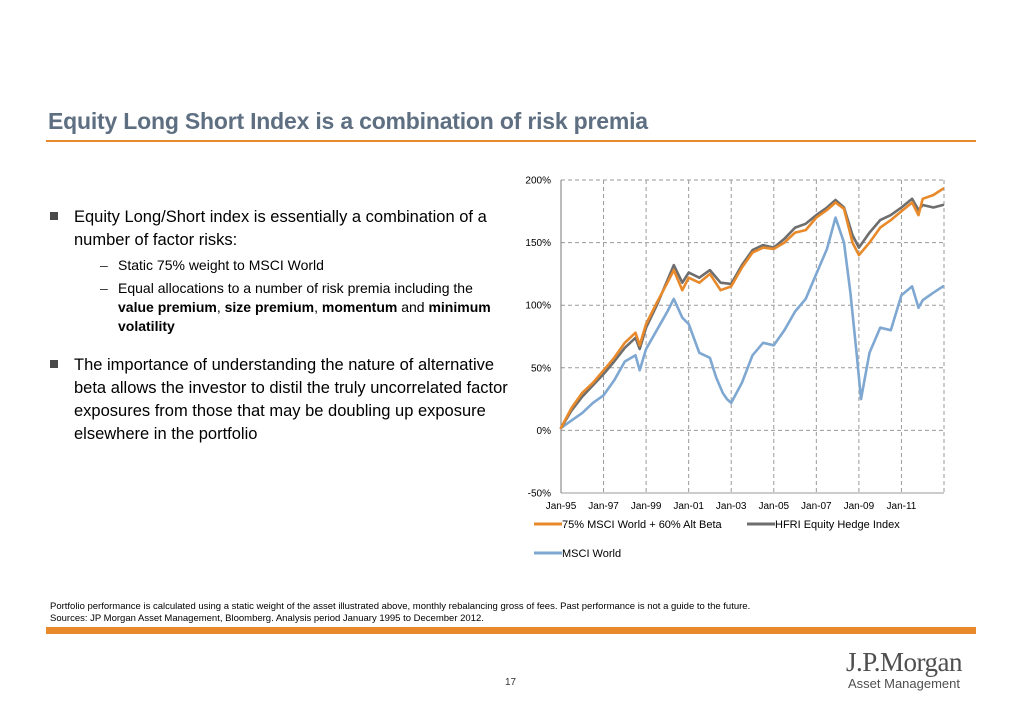 The width and height of the screenshot is (1023, 708). What do you see at coordinates (561, 506) in the screenshot?
I see `x-tick-label: Jan-95` at bounding box center [561, 506].